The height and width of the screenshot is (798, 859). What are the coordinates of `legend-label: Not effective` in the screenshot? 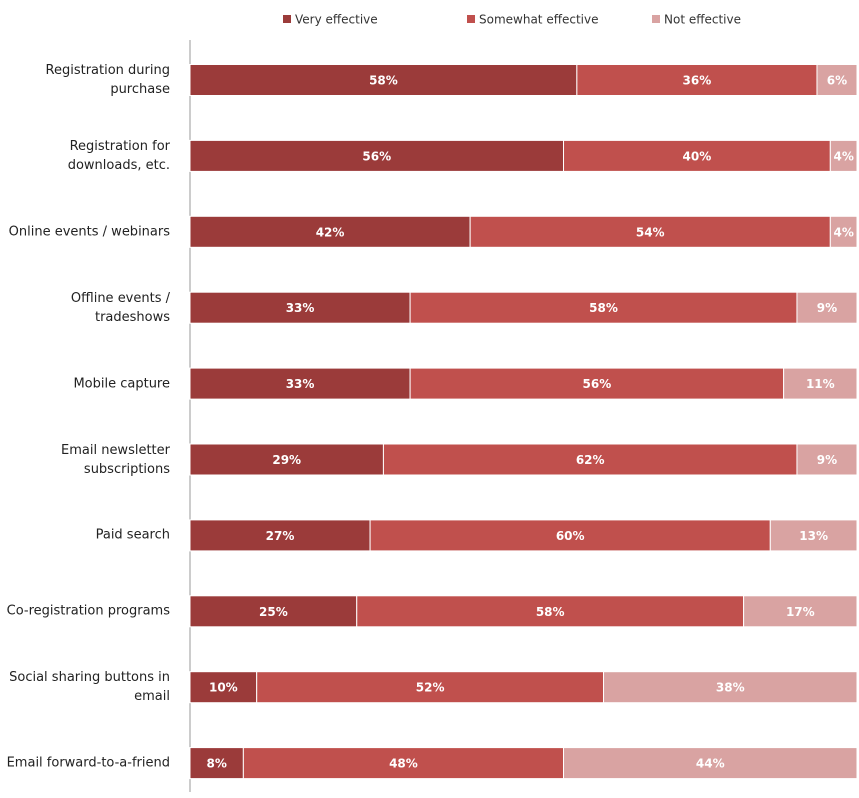 It's located at (702, 20).